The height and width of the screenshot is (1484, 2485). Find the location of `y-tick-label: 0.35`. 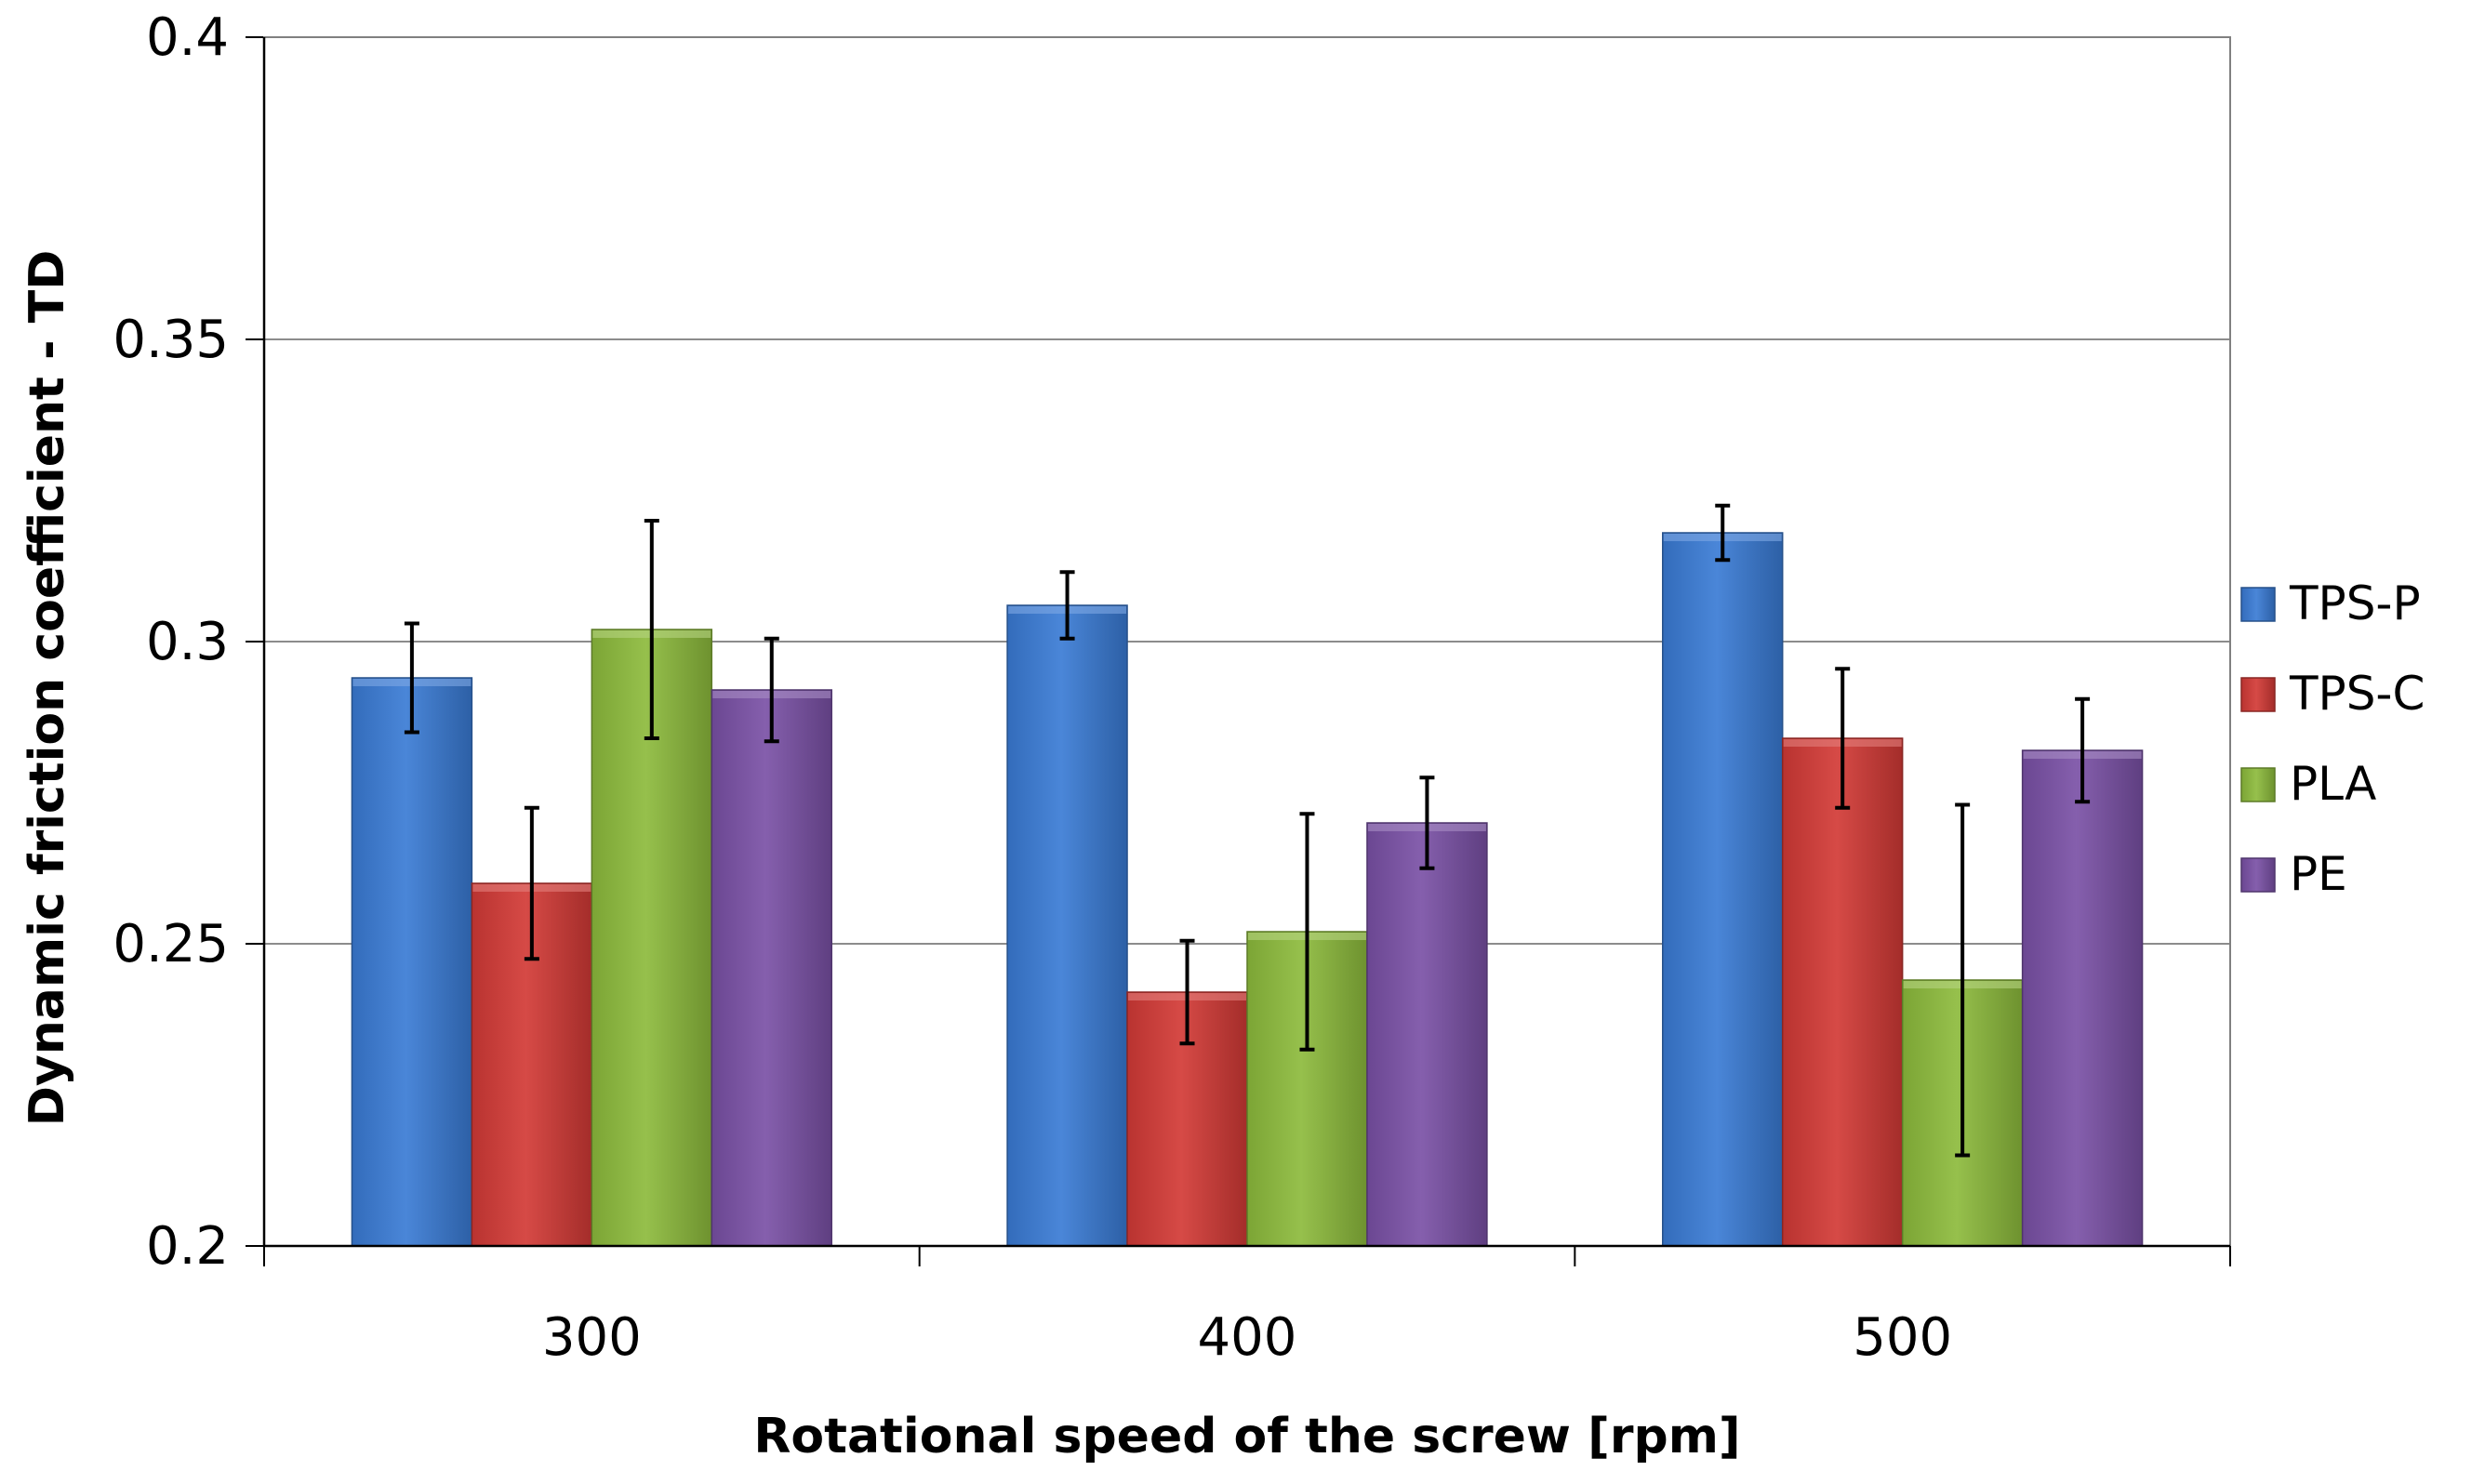

y-tick-label: 0.35 is located at coordinates (171, 340).